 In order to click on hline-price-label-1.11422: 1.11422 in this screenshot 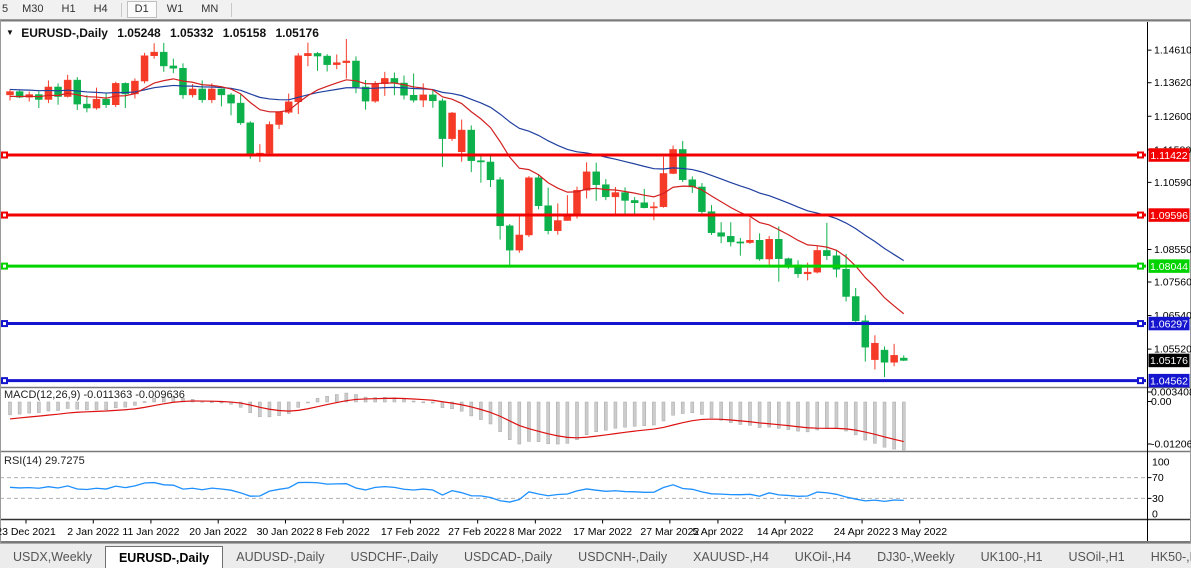, I will do `click(1169, 155)`.